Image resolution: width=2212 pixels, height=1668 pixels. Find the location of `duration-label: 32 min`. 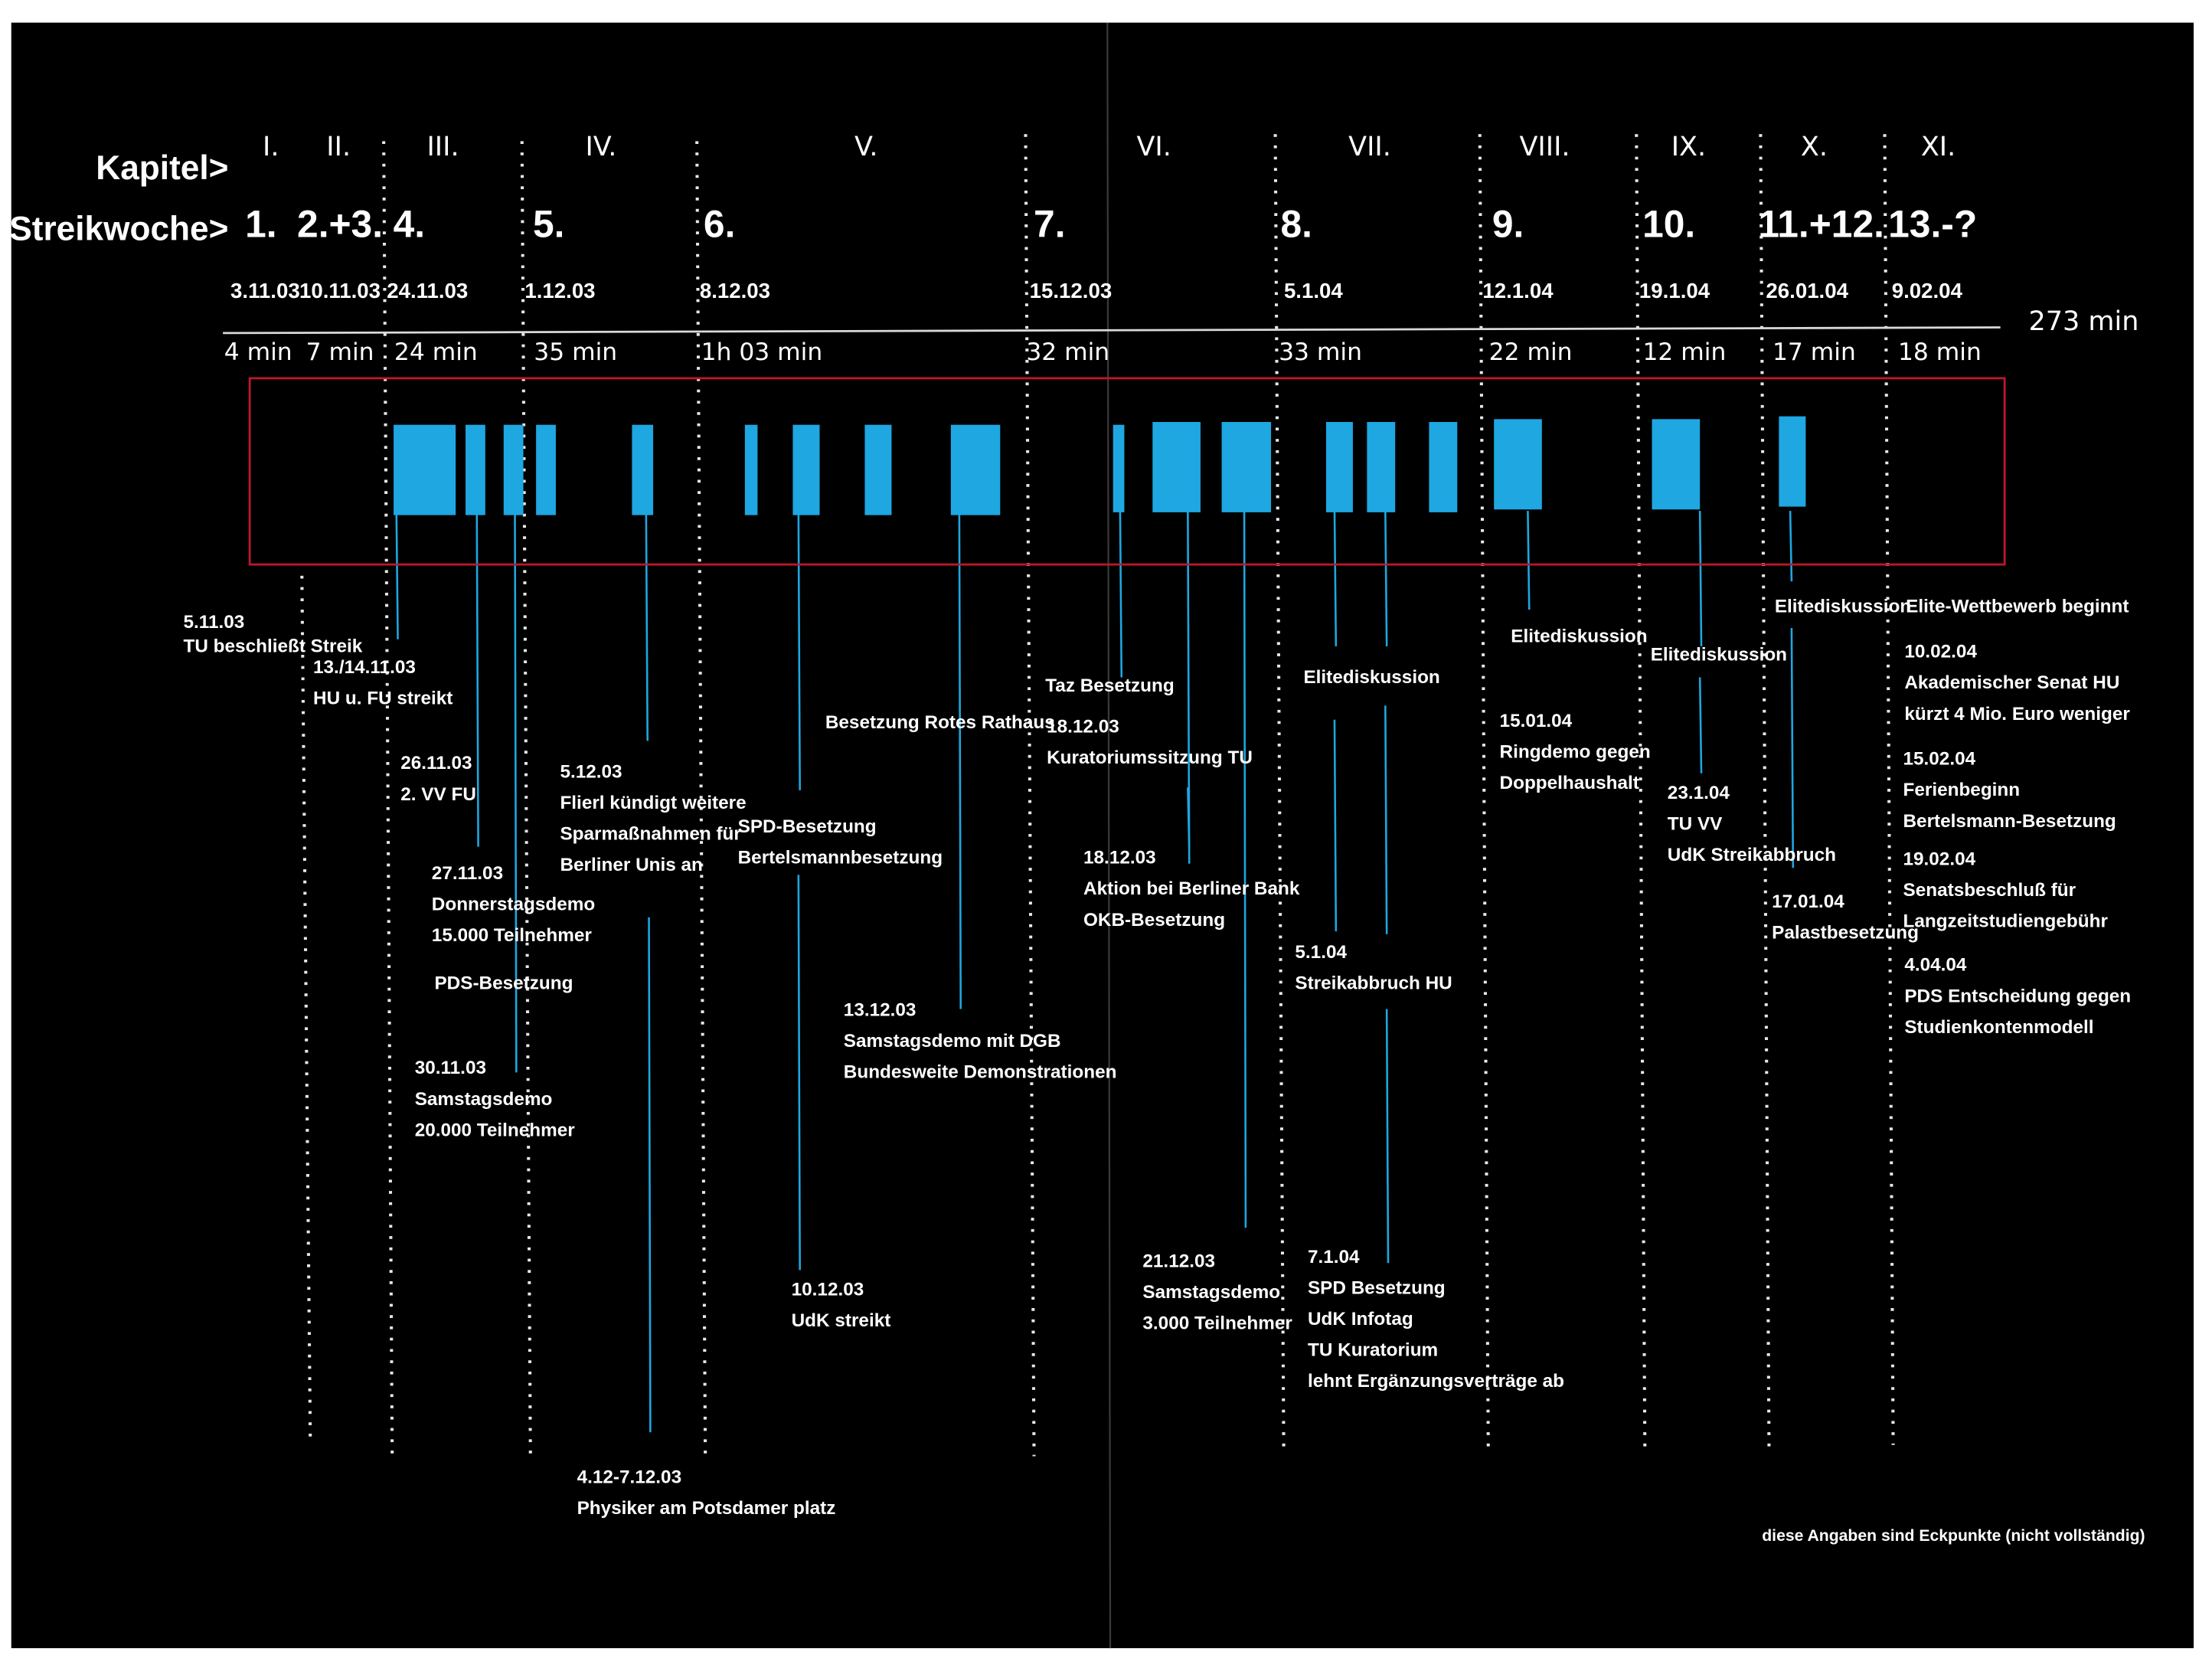

duration-label: 32 min is located at coordinates (1067, 352).